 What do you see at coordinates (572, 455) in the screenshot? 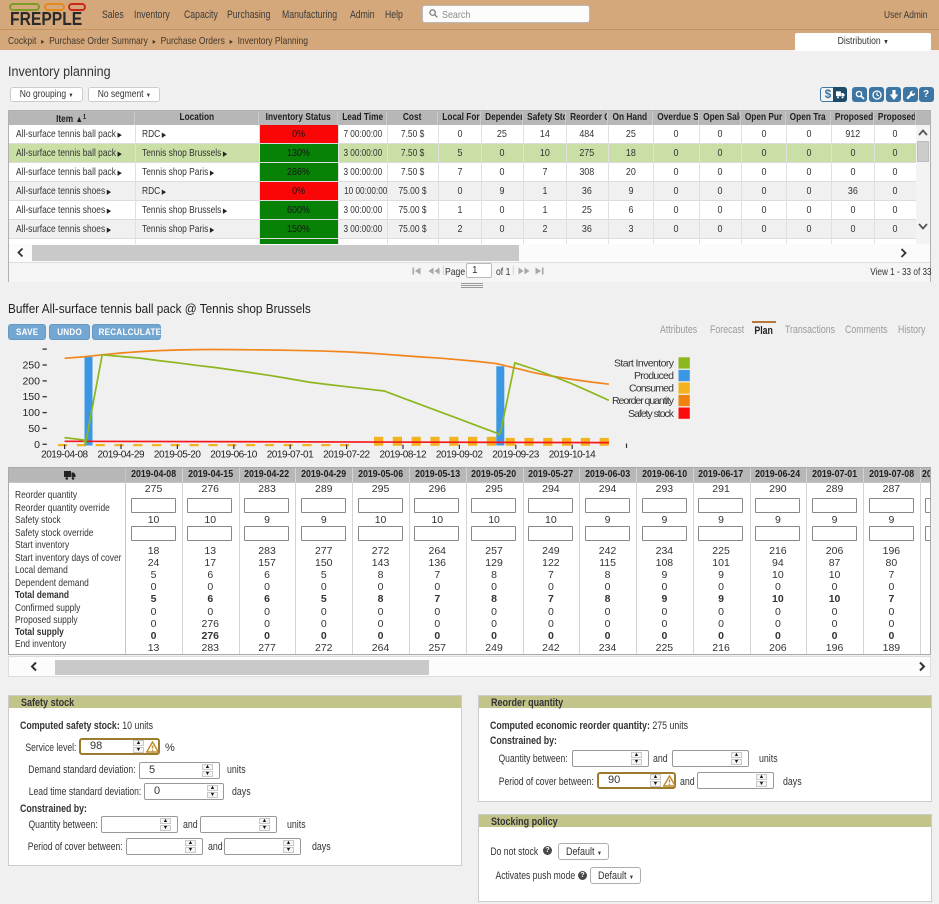
I see `svg-text: 2019-10-14` at bounding box center [572, 455].